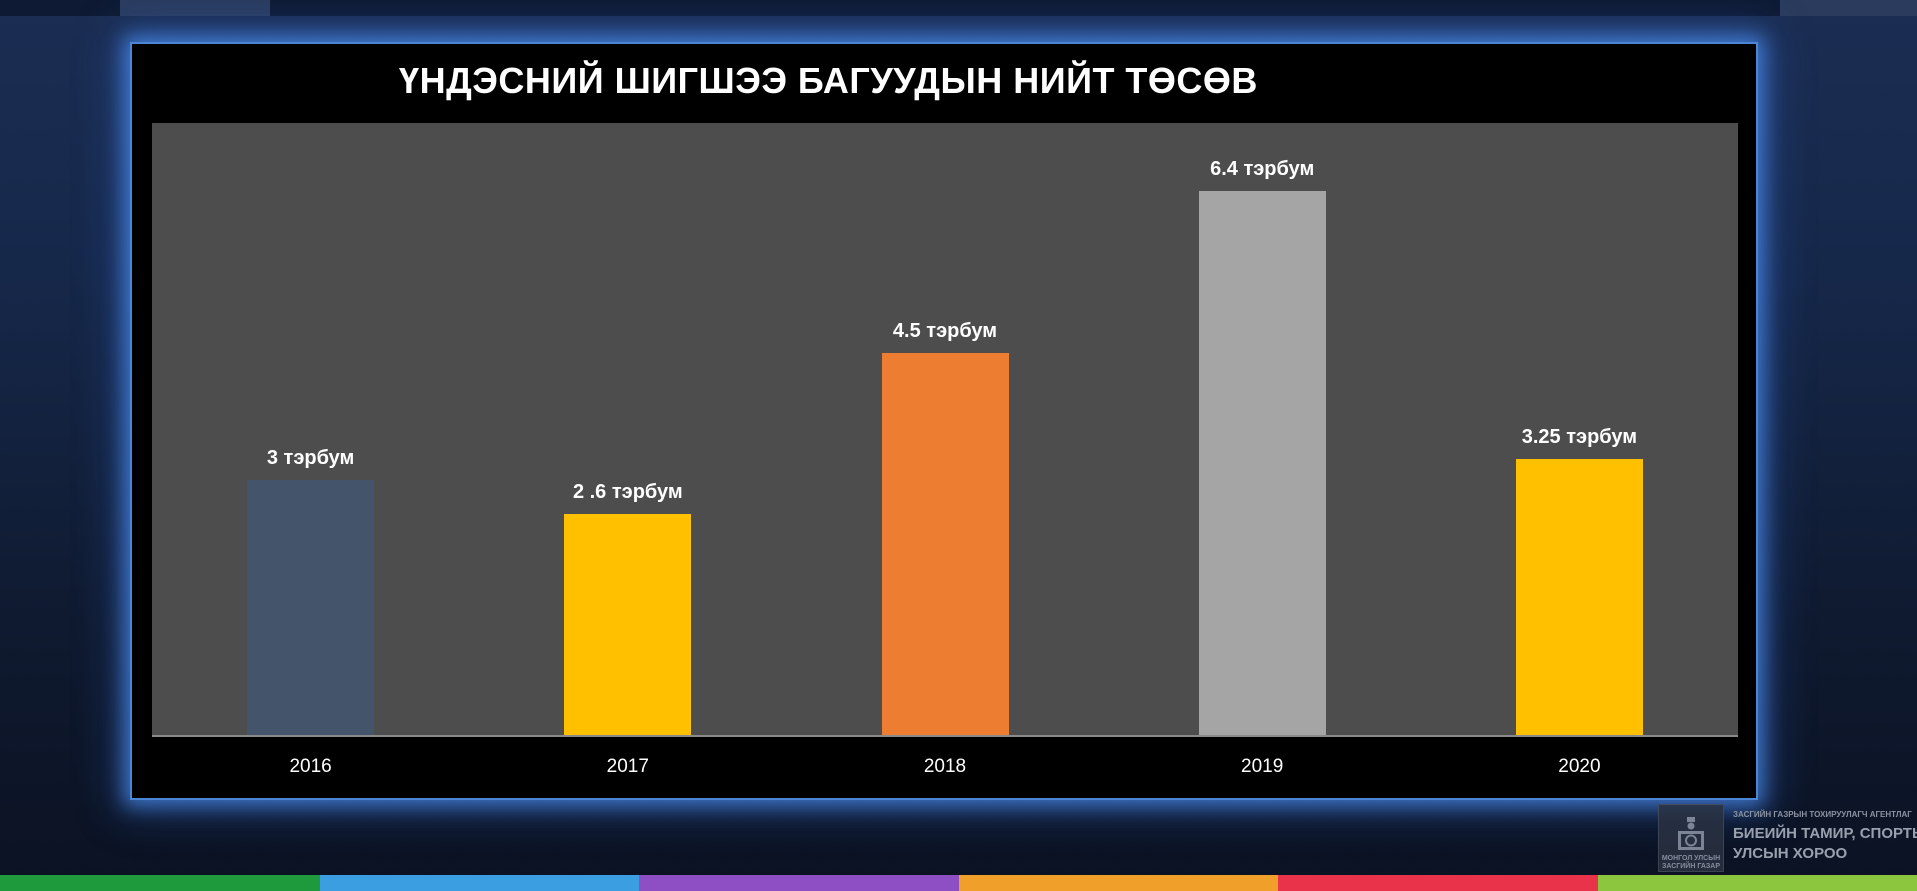 The width and height of the screenshot is (1917, 891). What do you see at coordinates (1691, 833) in the screenshot?
I see `soyombo-emblem-icon` at bounding box center [1691, 833].